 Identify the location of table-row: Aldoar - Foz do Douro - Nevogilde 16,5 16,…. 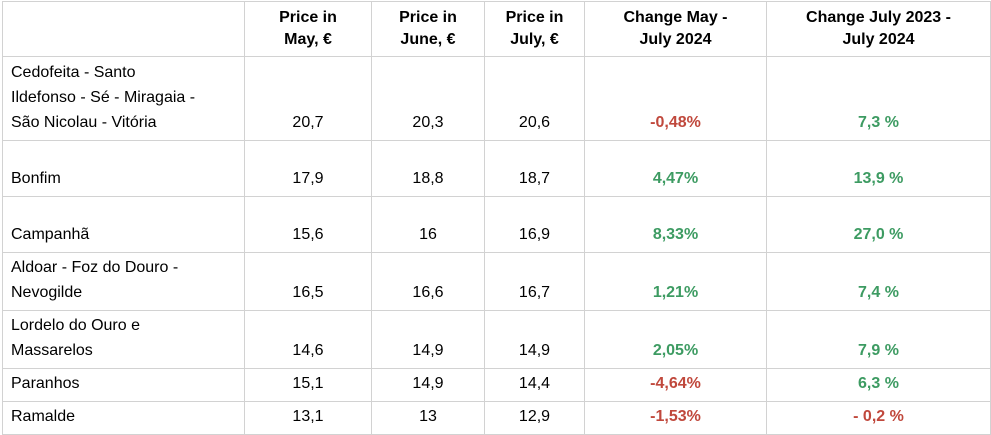
(496, 281).